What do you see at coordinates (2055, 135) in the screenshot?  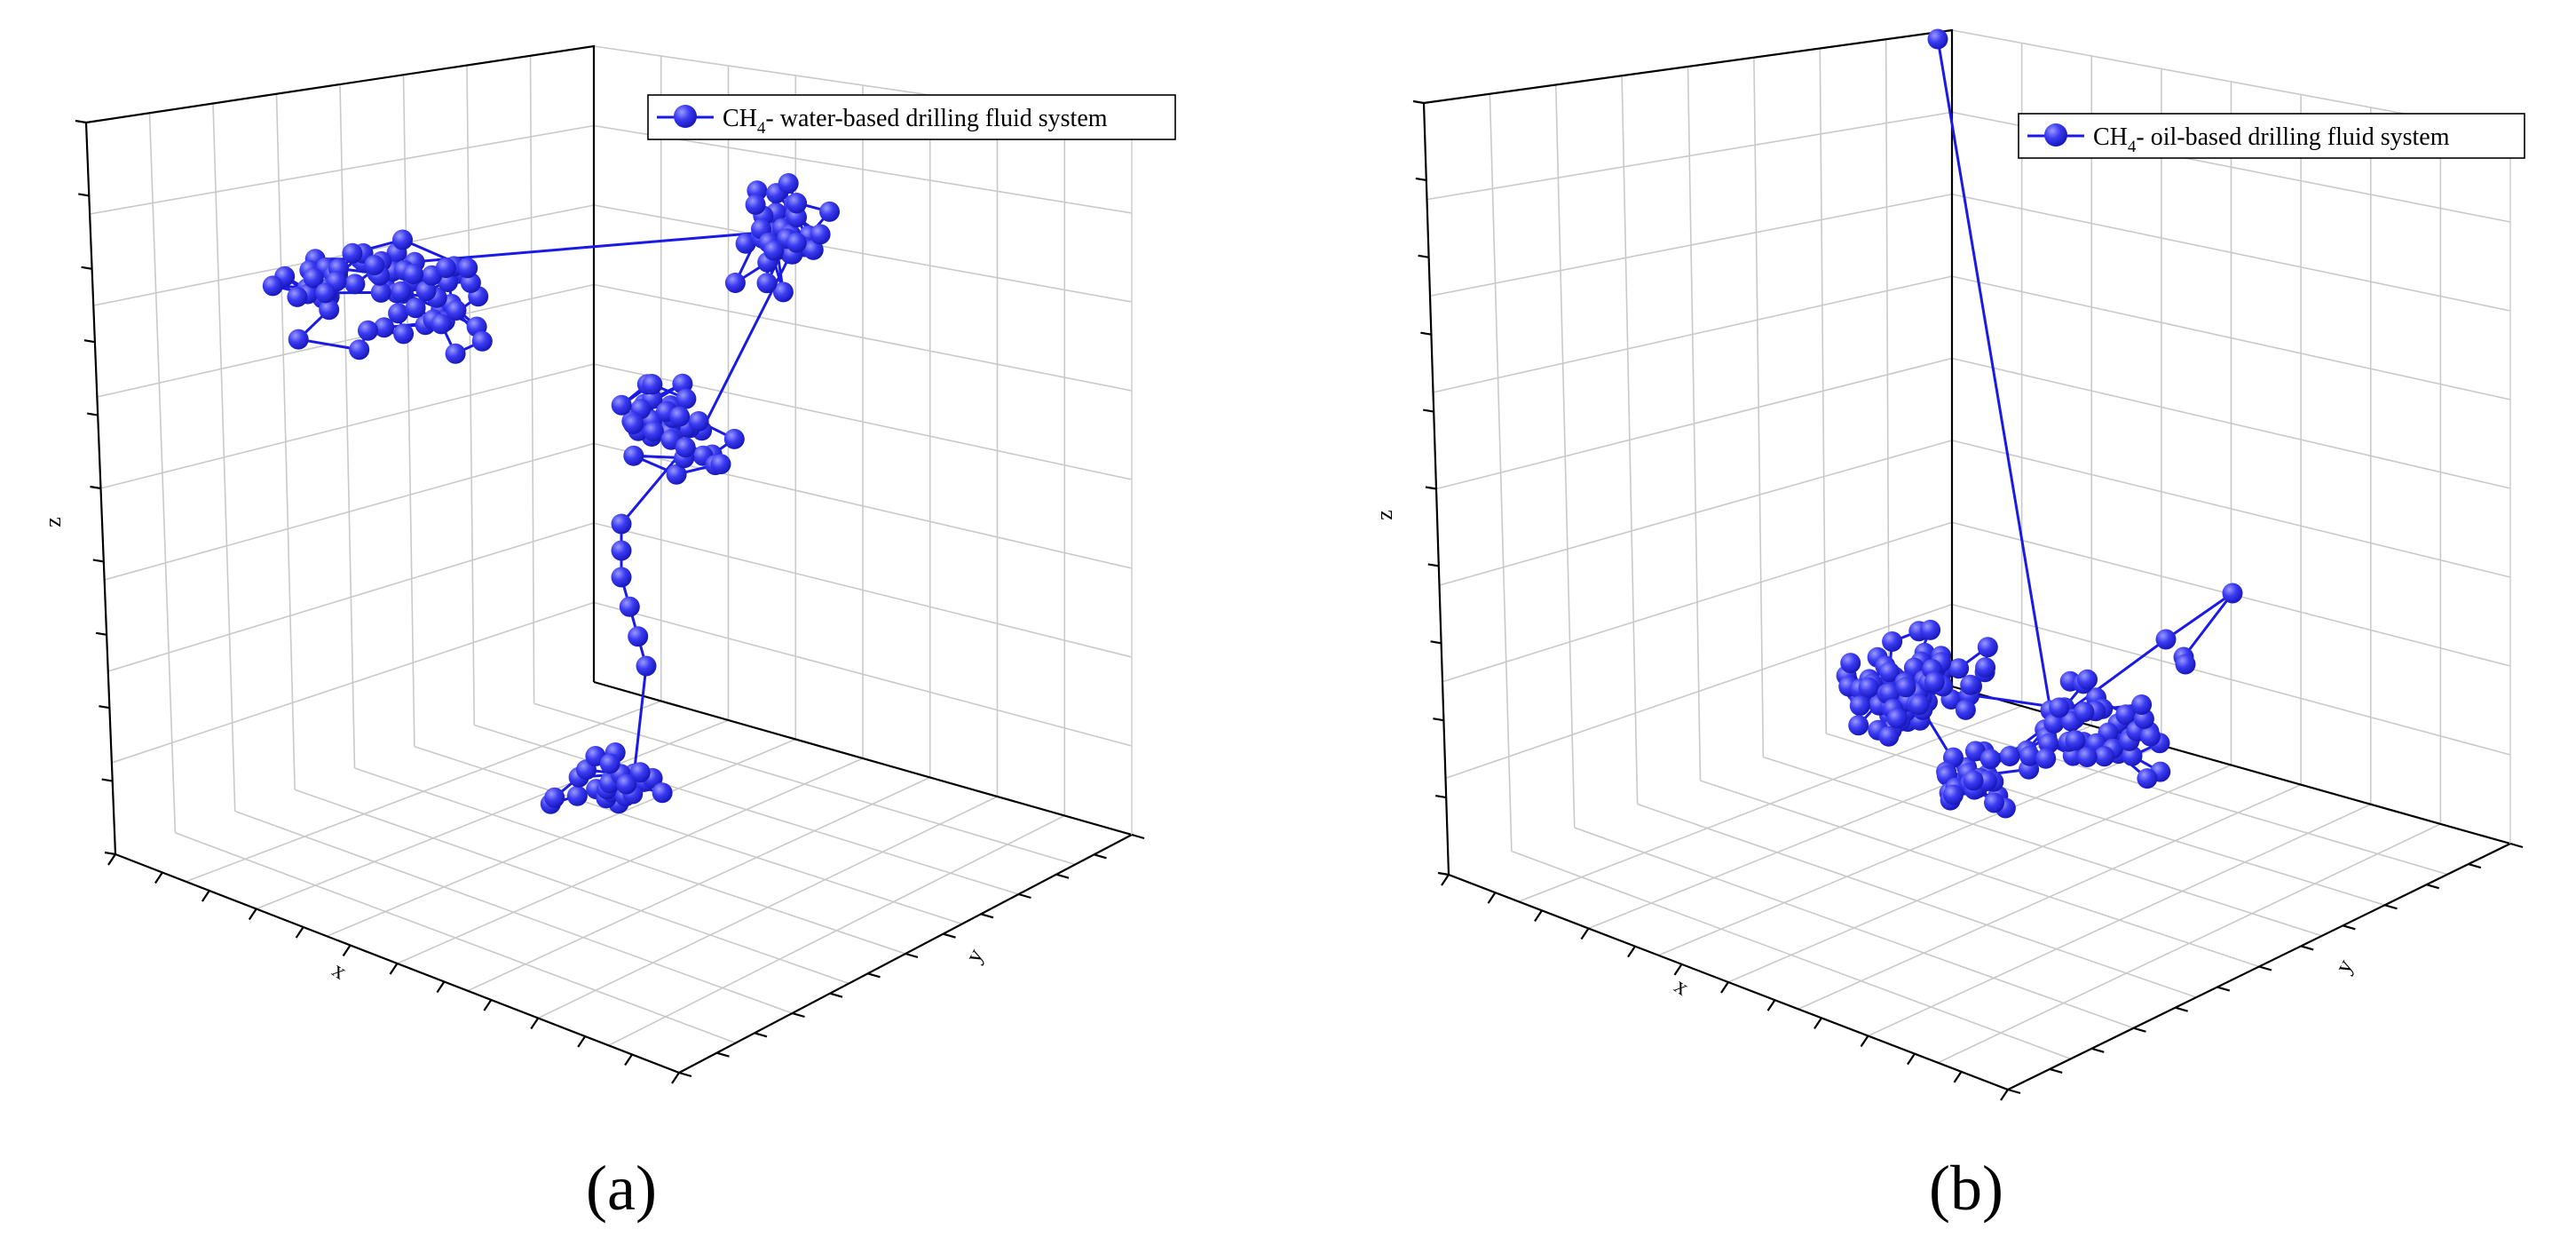 I see `panel-b-legend-marker` at bounding box center [2055, 135].